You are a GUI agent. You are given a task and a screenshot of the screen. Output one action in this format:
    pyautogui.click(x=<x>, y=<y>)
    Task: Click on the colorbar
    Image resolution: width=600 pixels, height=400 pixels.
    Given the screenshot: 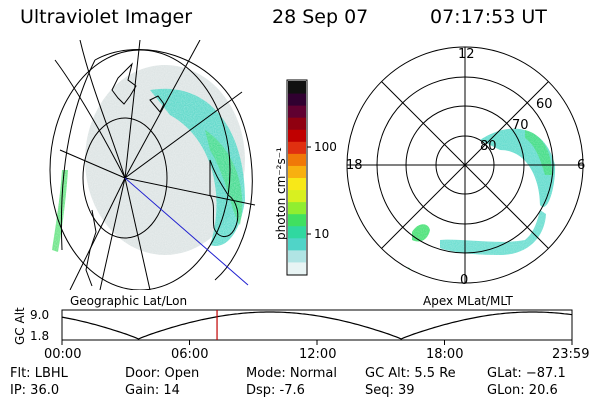 What is the action you would take?
    pyautogui.click(x=298, y=177)
    